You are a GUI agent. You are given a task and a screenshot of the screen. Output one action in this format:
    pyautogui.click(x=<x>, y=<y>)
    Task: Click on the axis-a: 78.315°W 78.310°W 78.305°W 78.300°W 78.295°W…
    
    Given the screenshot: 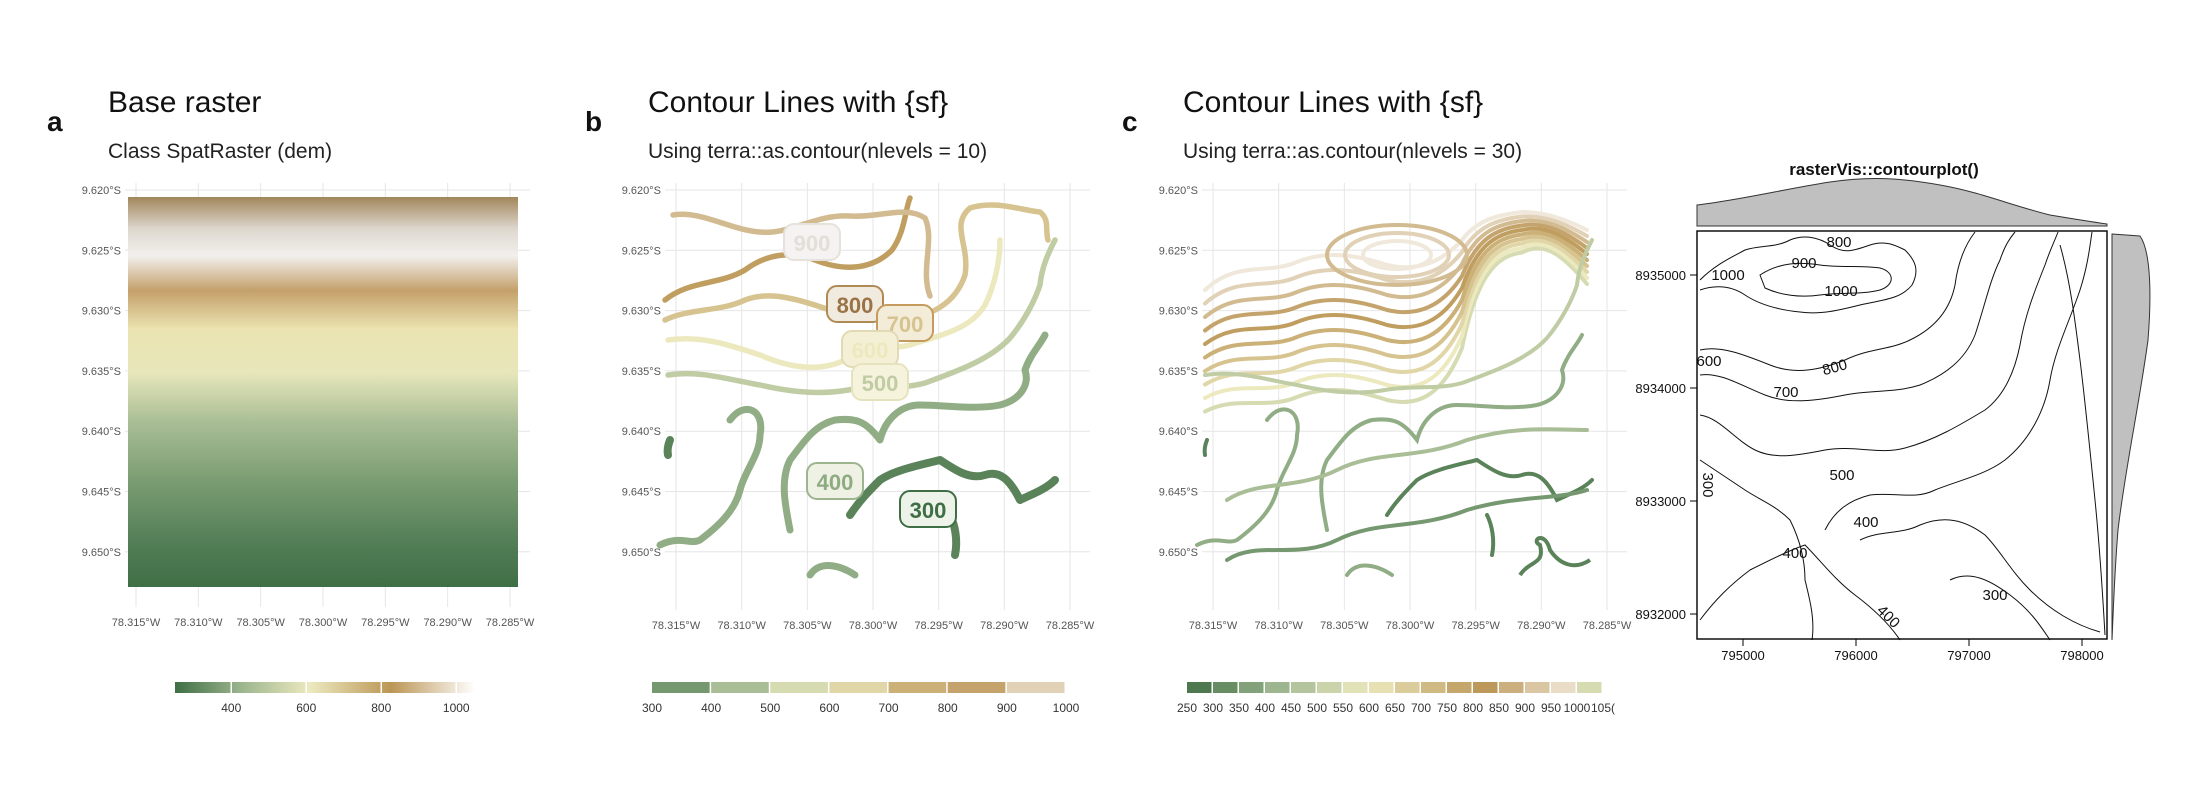 What is the action you would take?
    pyautogui.click(x=308, y=407)
    